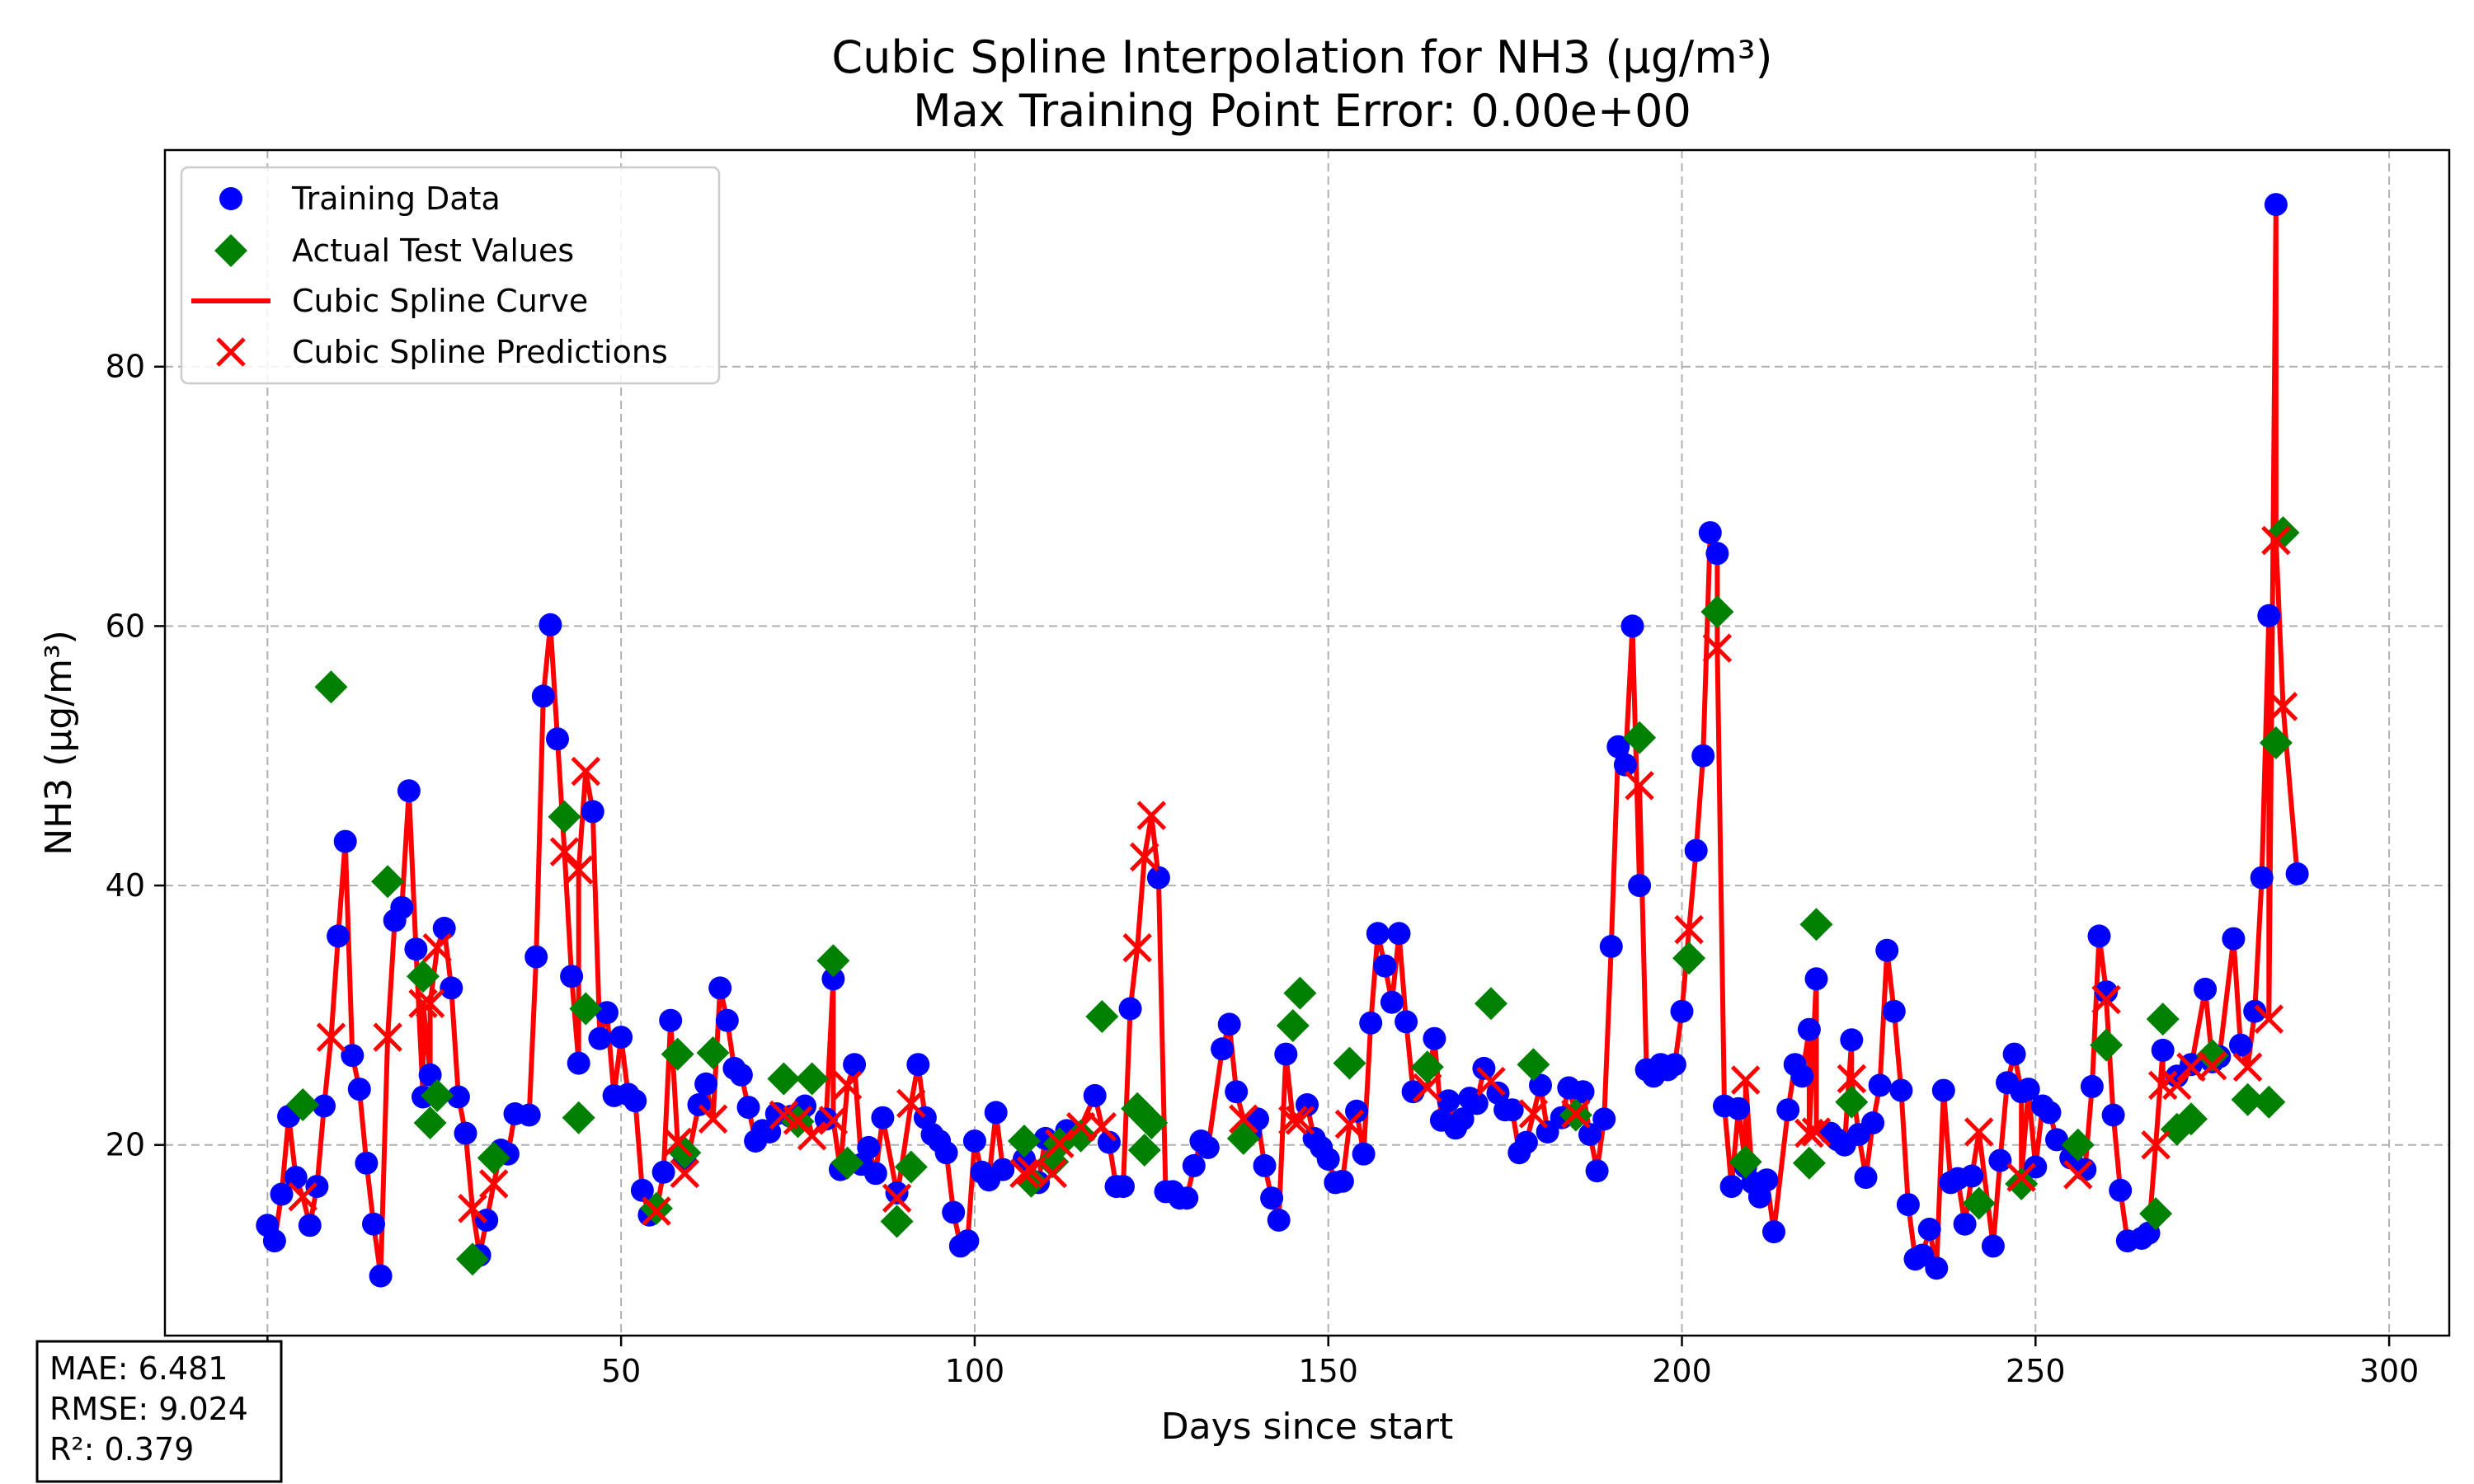  I want to click on legend-training-label: Training Data, so click(396, 199).